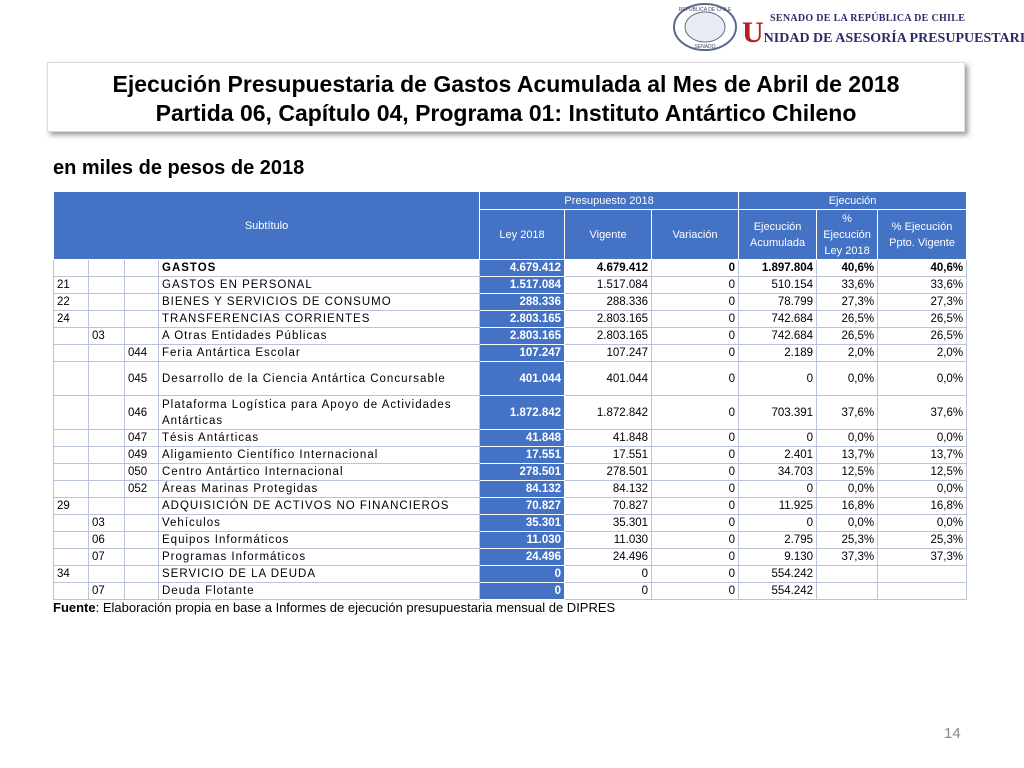 This screenshot has height=768, width=1024. Describe the element at coordinates (319, 523) in the screenshot. I see `table-cell: Vehículos` at that location.